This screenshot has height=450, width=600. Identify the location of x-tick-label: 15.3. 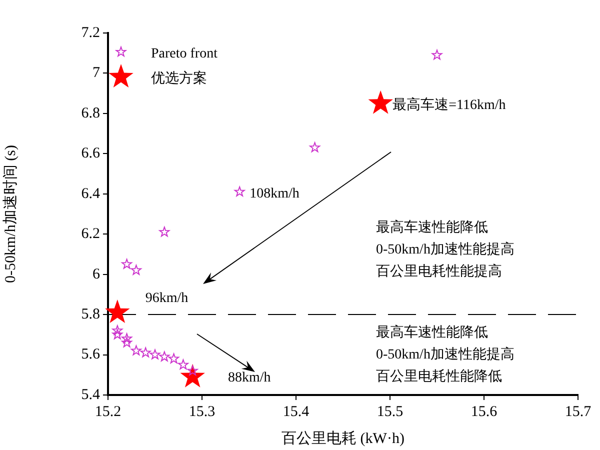
(202, 412).